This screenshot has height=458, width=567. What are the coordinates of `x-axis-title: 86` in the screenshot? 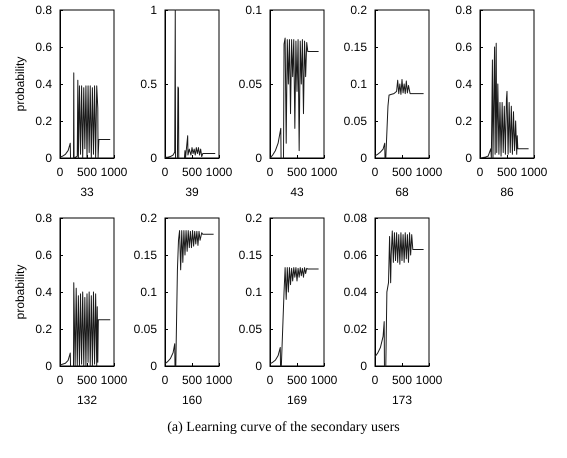 It's located at (507, 192).